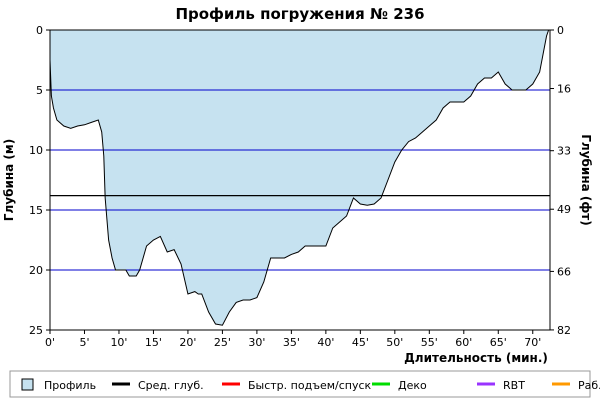  Describe the element at coordinates (36, 210) in the screenshot. I see `y-tick-label-left-15: 15` at that location.